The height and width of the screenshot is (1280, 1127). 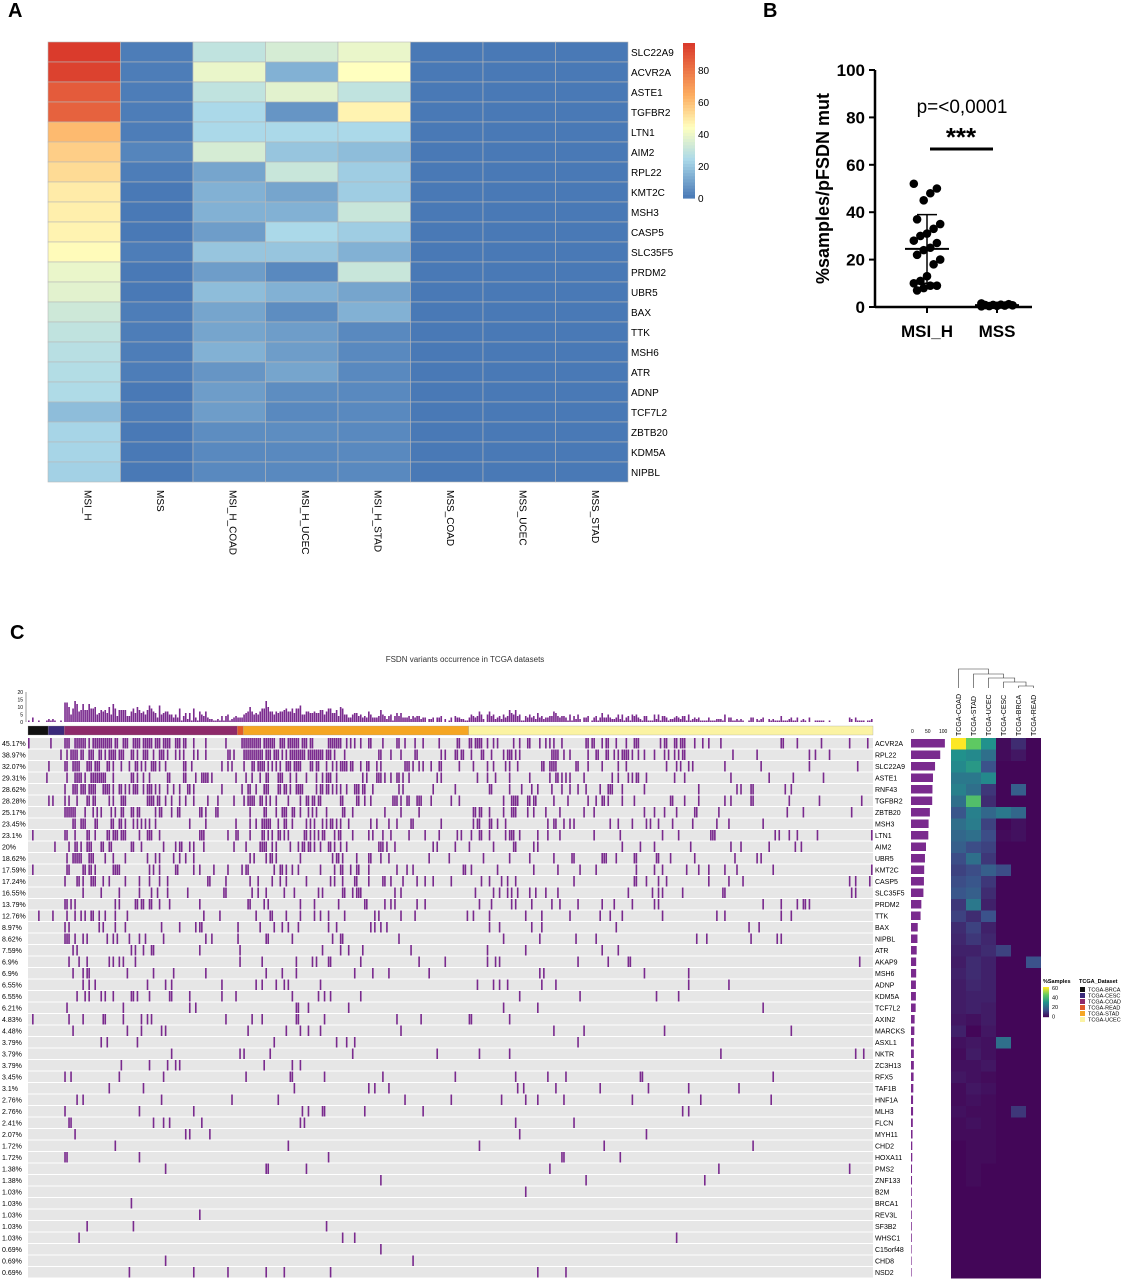 What do you see at coordinates (652, 53) in the screenshot?
I see `row-label: SLC22A9` at bounding box center [652, 53].